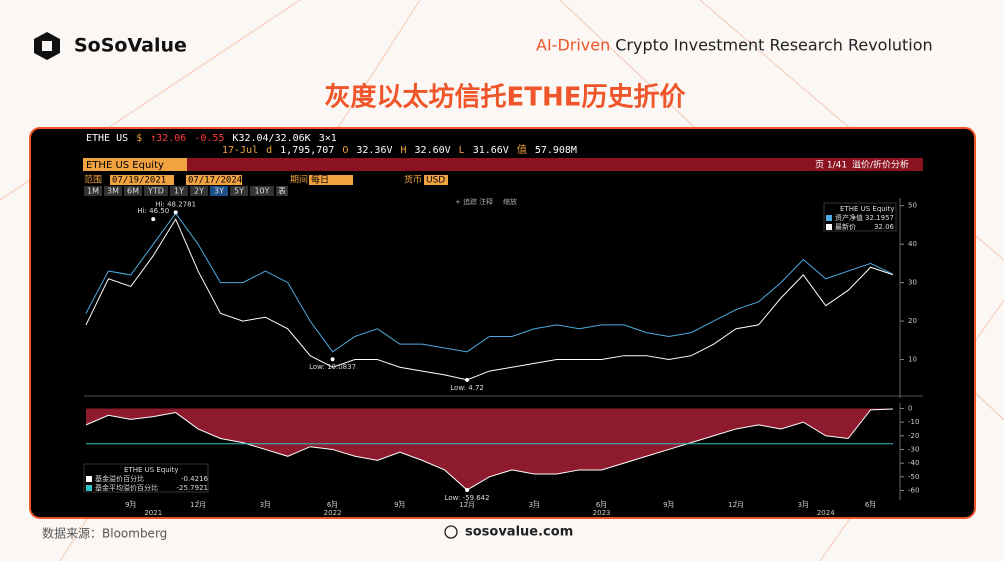  Describe the element at coordinates (320, 180) in the screenshot. I see `period: 每日` at that location.